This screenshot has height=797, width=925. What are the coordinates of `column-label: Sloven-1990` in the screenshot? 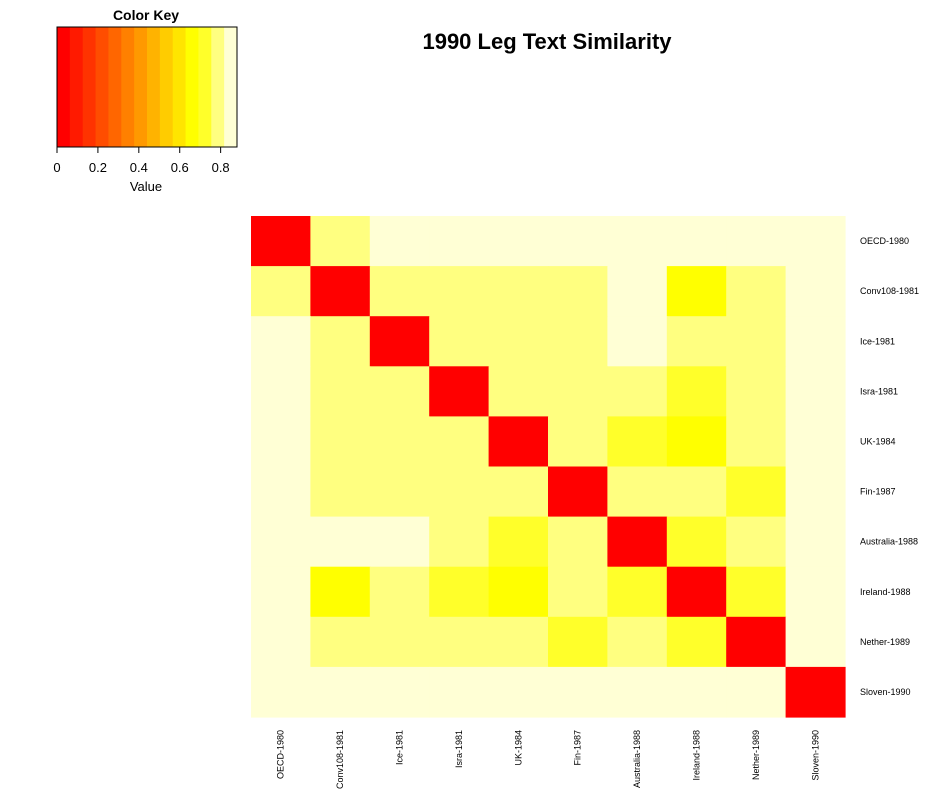 It's located at (815, 755).